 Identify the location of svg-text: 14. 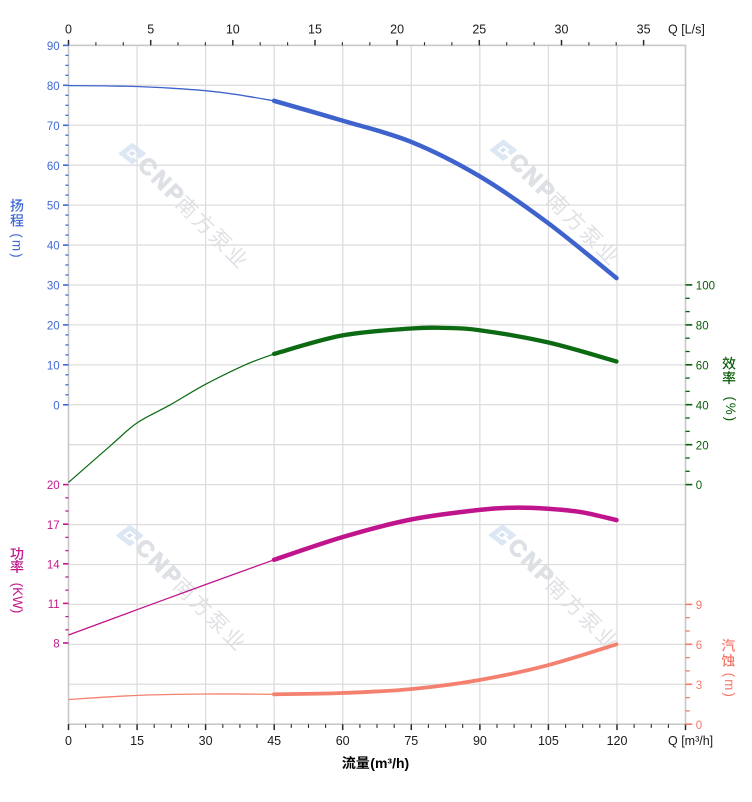
(53, 565).